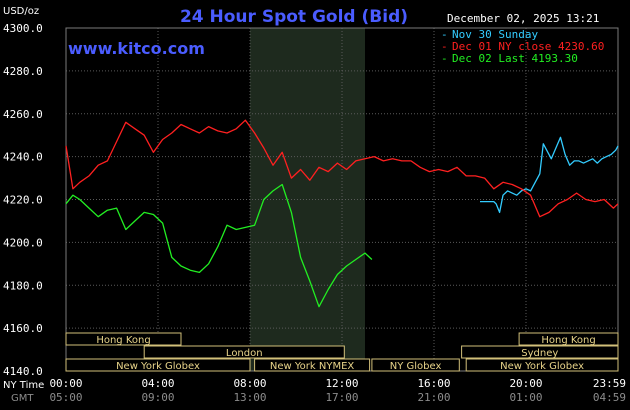 The height and width of the screenshot is (410, 630). Describe the element at coordinates (249, 397) in the screenshot. I see `x-tick-label-gmt: 13:00` at that location.